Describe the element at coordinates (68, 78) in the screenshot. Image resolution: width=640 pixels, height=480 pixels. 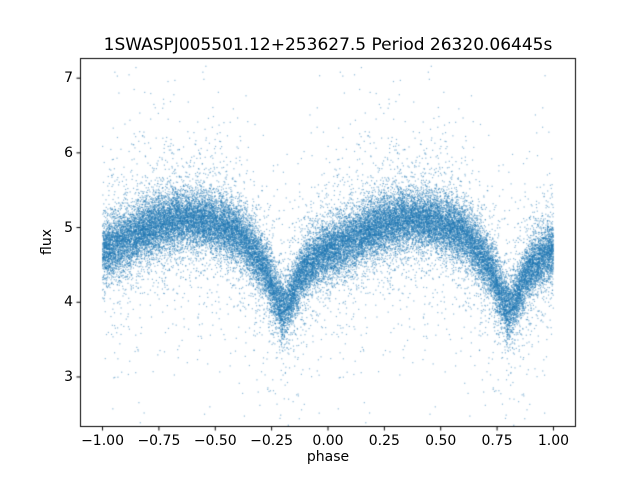
I see `y-tick-label: 7` at that location.